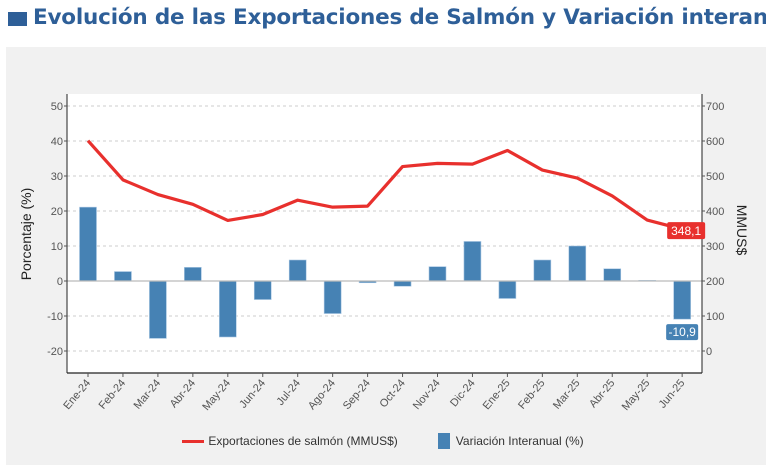 Image resolution: width=766 pixels, height=465 pixels. I want to click on line-value-label: 348,1, so click(686, 231).